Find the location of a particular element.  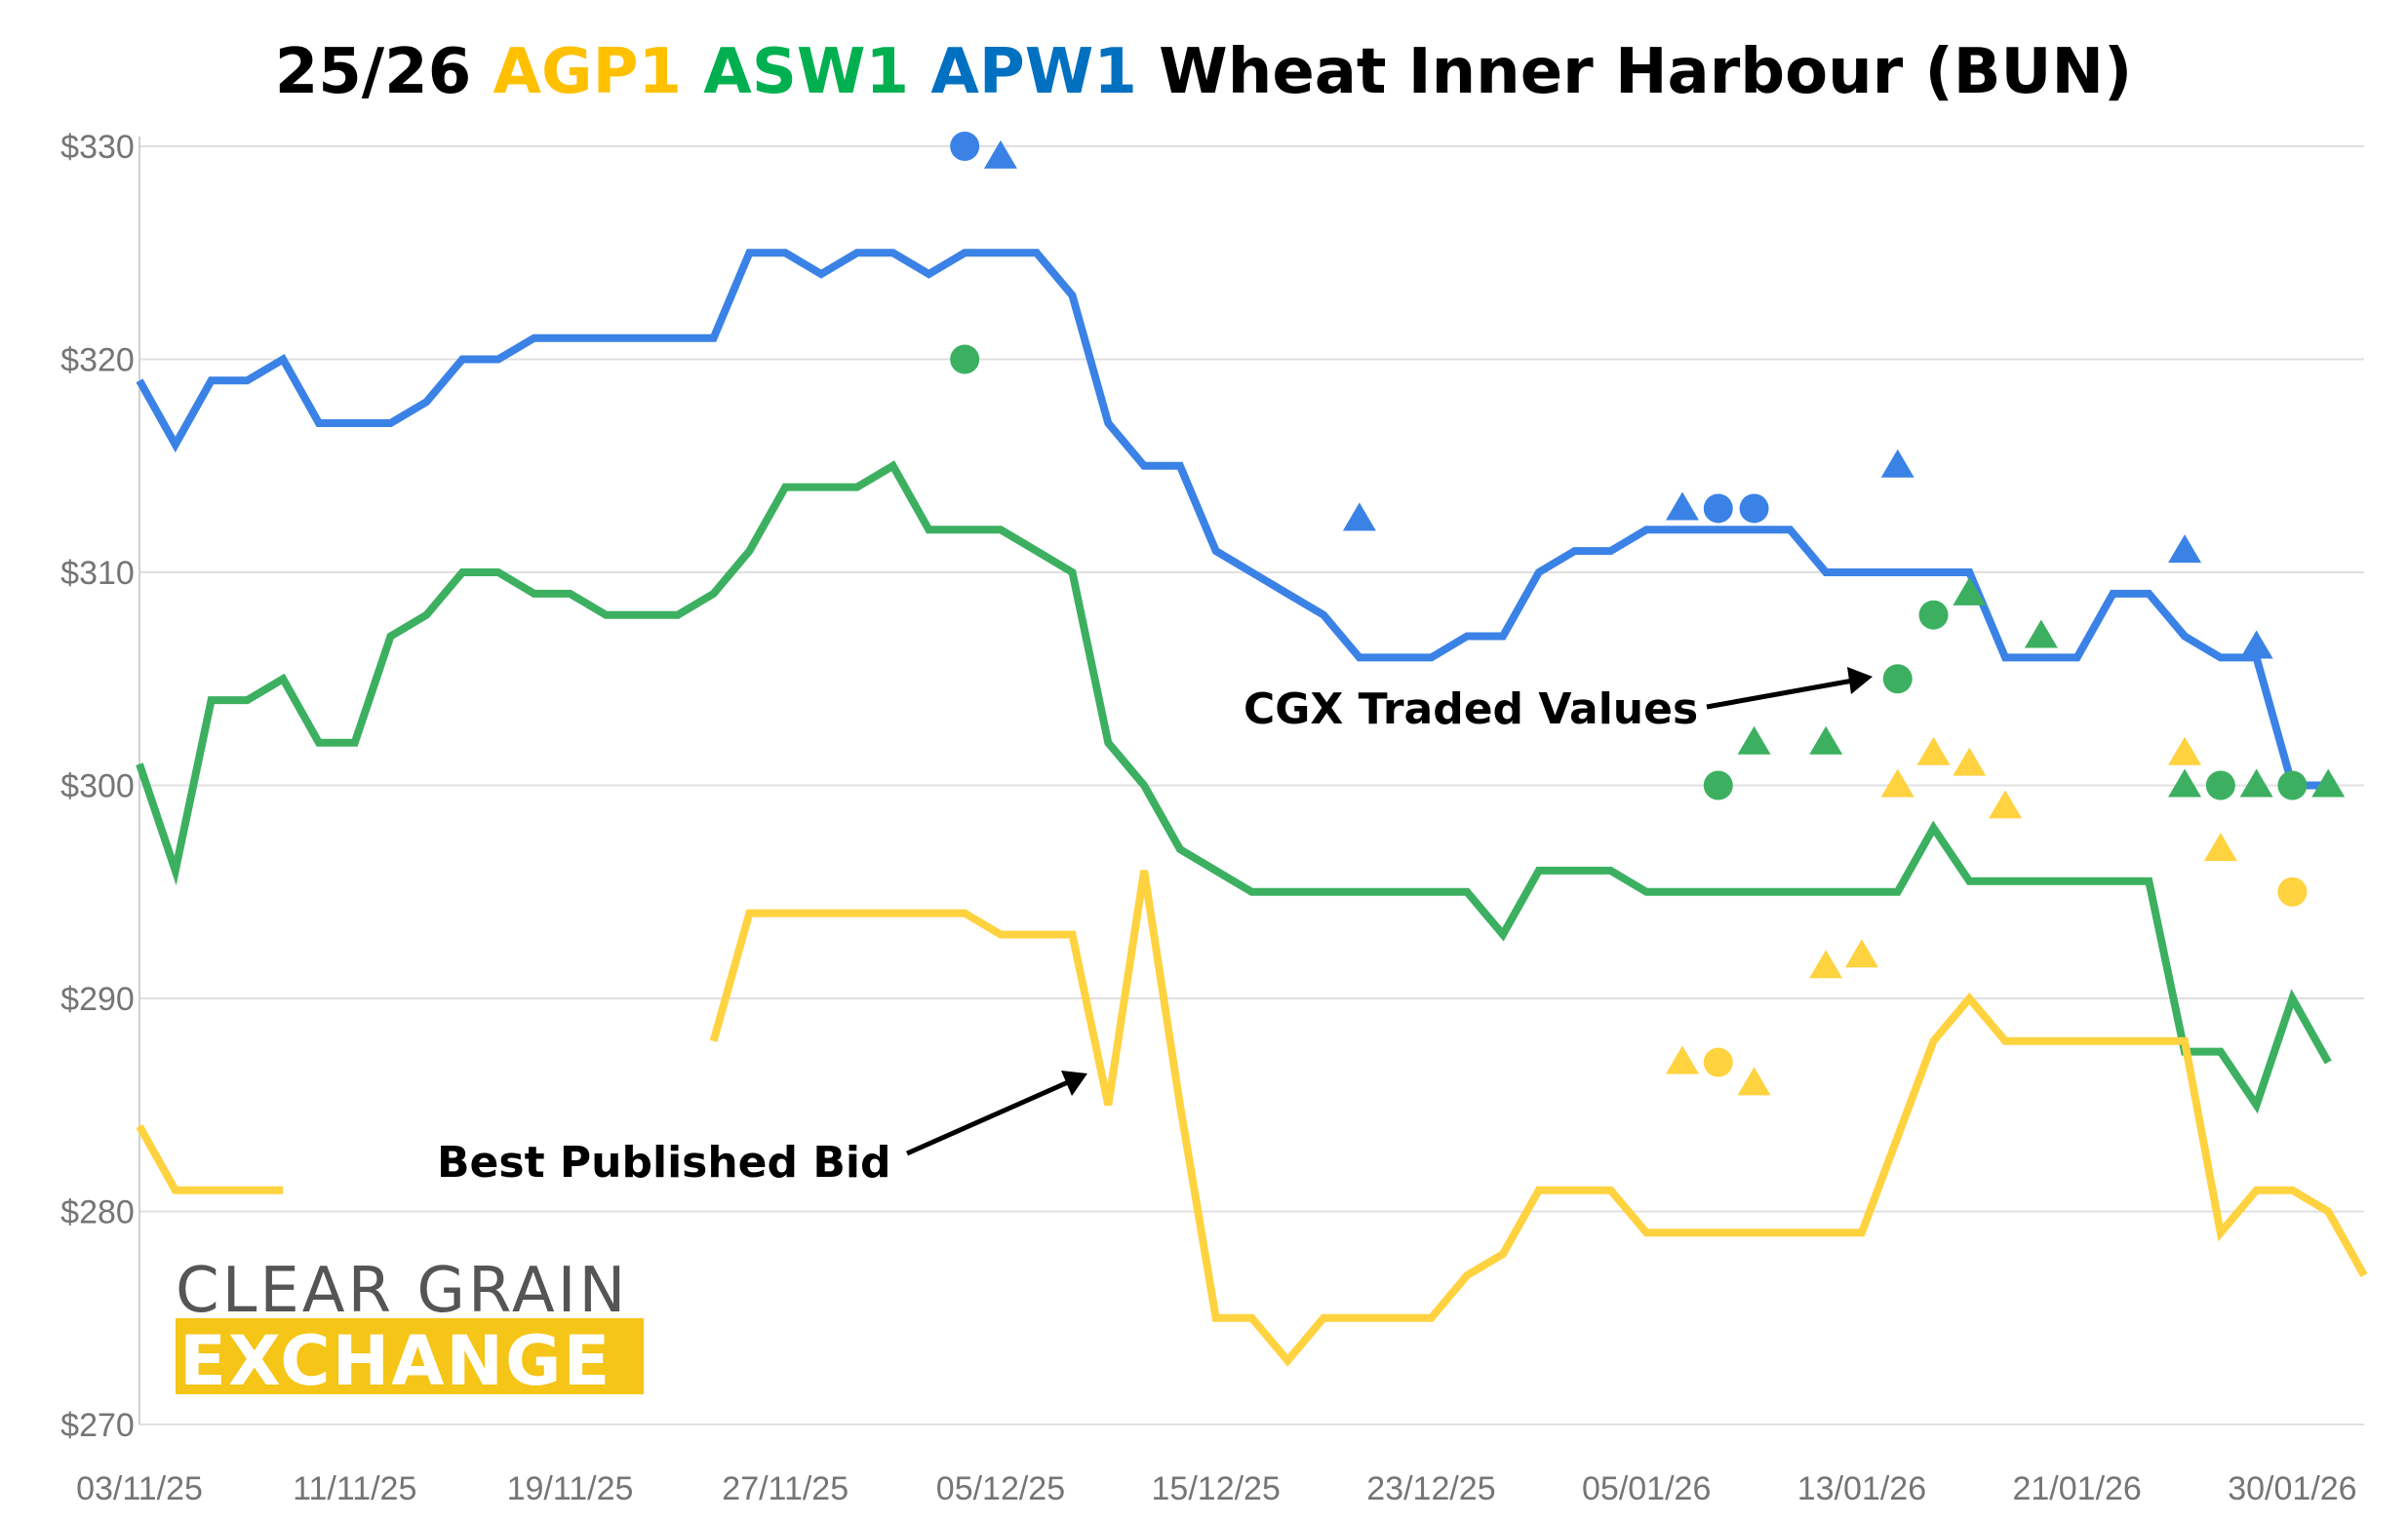

y-axis-ticks: $330 $320 $310 $300 $290 $280 $270 is located at coordinates (98, 786).